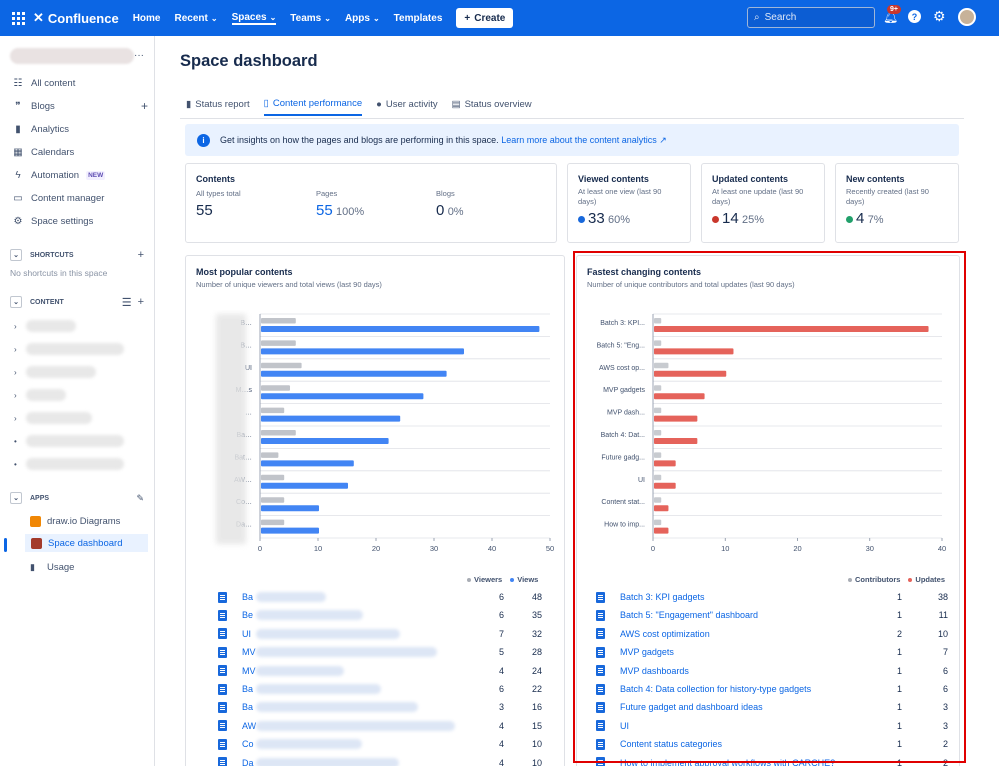 This screenshot has height=766, width=999. What do you see at coordinates (140, 497) in the screenshot?
I see `edit-pencil-icon: ✎` at bounding box center [140, 497].